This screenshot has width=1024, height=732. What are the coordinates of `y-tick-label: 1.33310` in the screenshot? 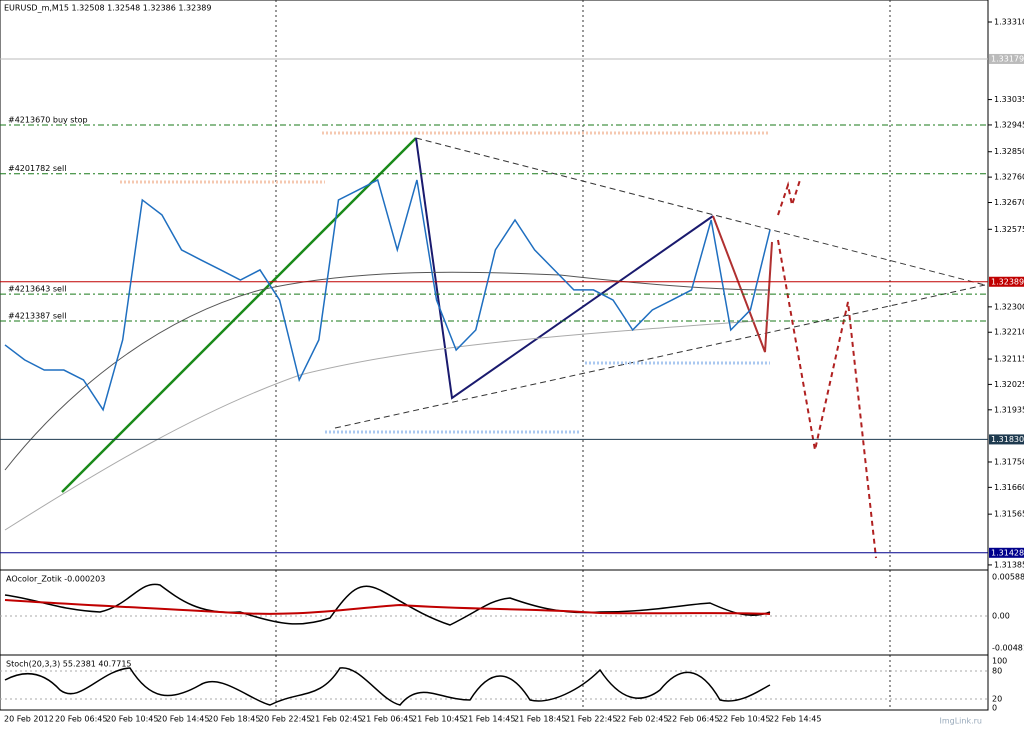 It's located at (1009, 21).